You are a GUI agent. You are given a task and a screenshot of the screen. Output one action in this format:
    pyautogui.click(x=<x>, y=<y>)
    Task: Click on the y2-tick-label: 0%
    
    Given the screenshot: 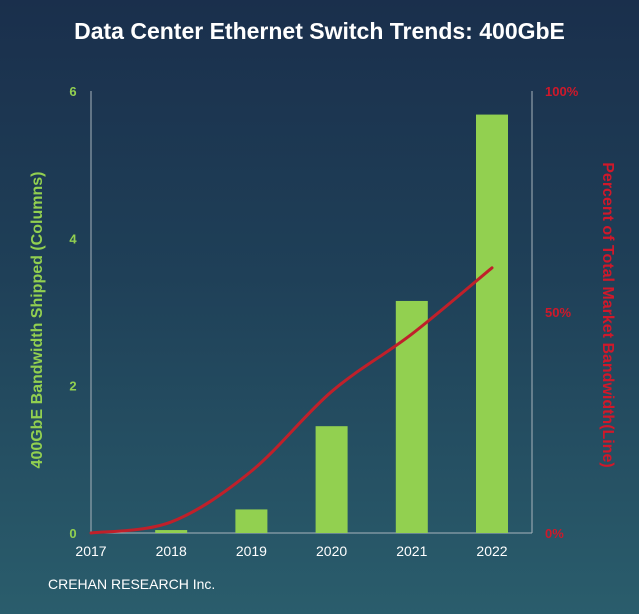 What is the action you would take?
    pyautogui.click(x=554, y=533)
    